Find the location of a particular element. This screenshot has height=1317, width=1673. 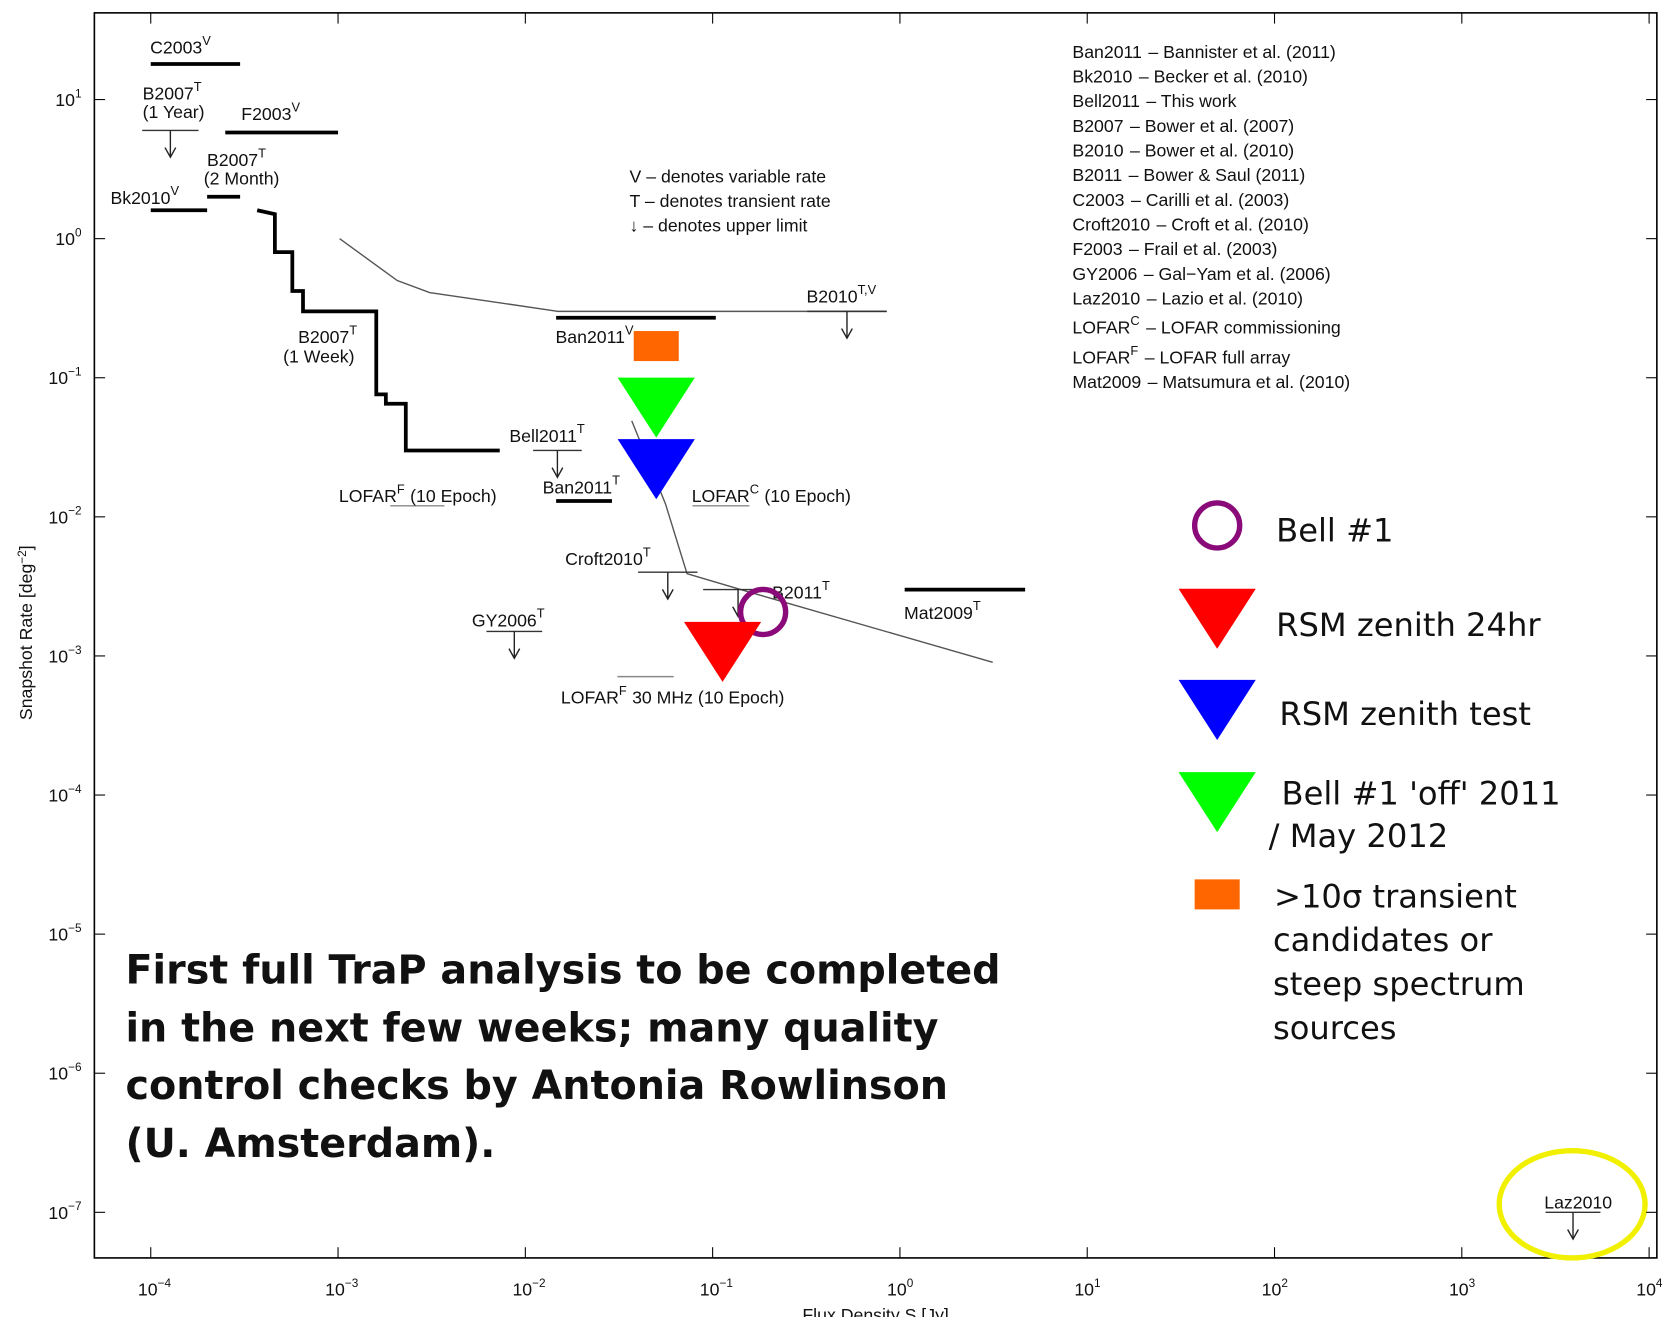

key-entry: B2007 – Bower et al. (2007) is located at coordinates (1183, 126).